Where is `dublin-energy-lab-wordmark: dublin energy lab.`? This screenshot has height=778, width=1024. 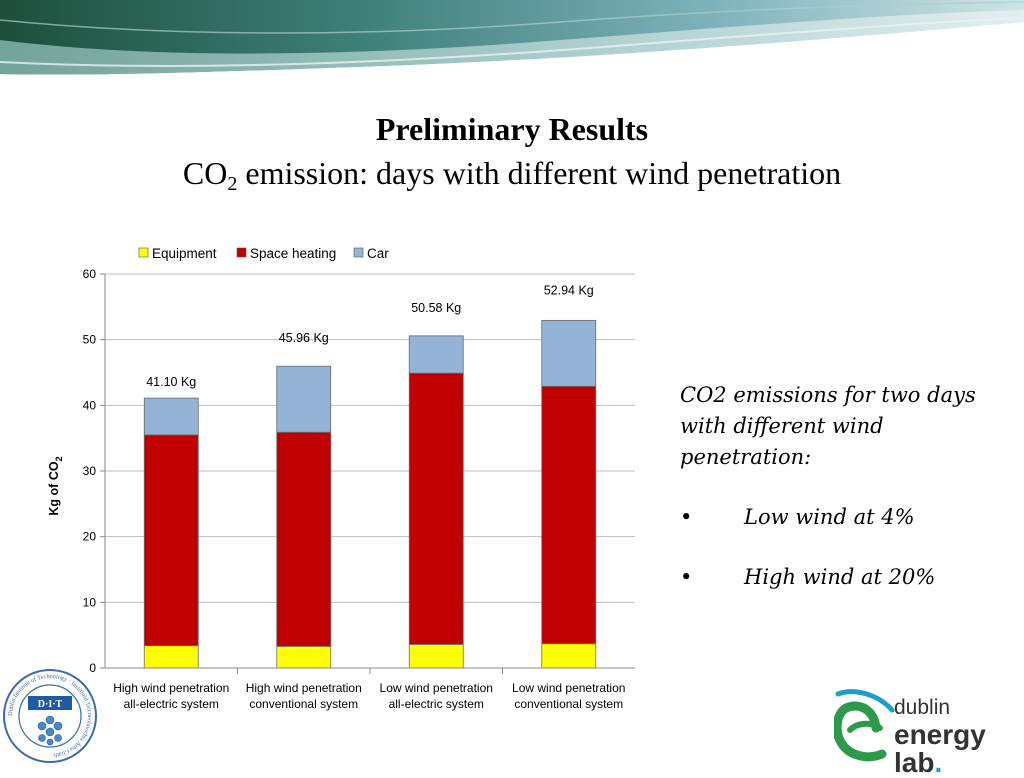 dublin-energy-lab-wordmark: dublin energy lab. is located at coordinates (959, 737).